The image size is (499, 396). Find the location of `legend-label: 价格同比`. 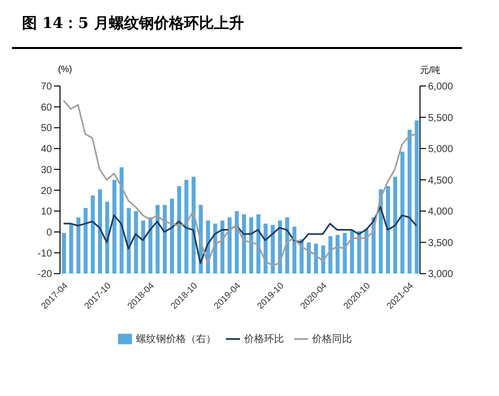

legend-label: 价格同比 is located at coordinates (332, 339).